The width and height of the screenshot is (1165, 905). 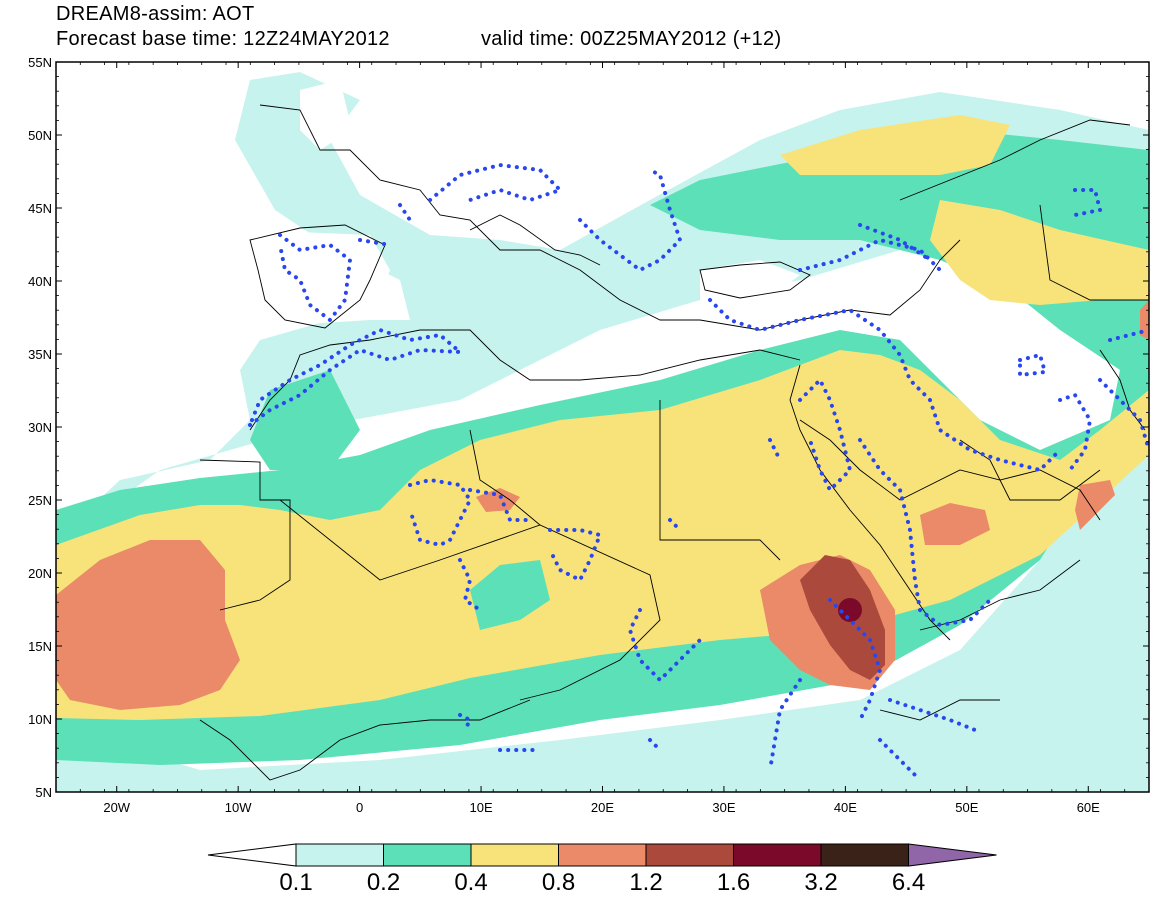 I want to click on lon-label: 10E, so click(x=480, y=807).